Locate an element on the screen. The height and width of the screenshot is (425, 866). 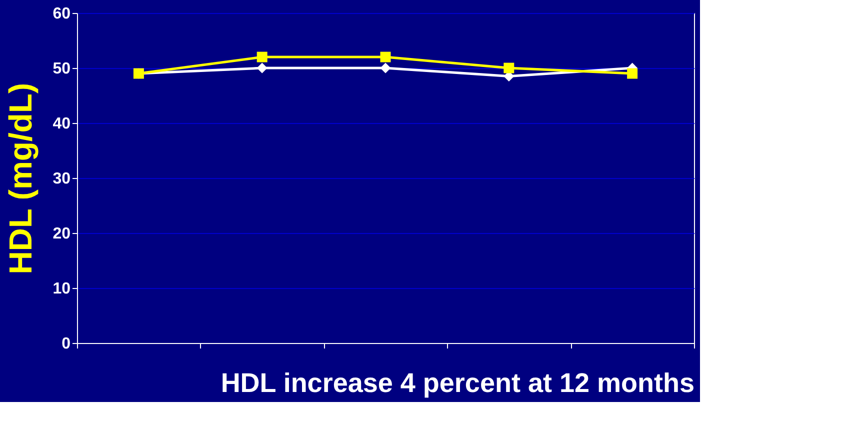
y-tick-label: 0 is located at coordinates (66, 344).